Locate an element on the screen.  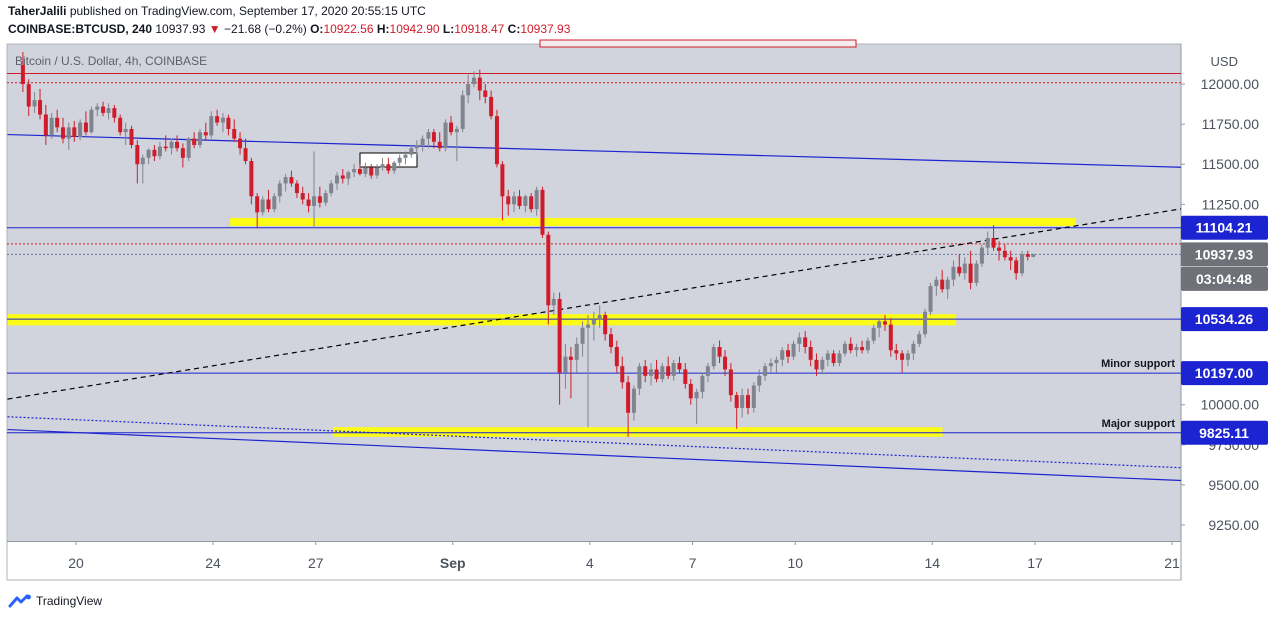
footer-brand-label: TradingView is located at coordinates (69, 601).